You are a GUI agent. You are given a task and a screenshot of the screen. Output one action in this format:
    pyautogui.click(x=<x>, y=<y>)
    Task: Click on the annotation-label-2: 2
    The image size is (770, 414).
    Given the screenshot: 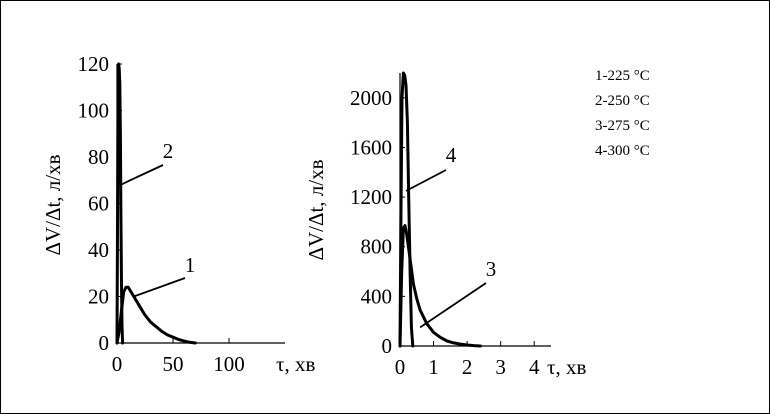 What is the action you would take?
    pyautogui.click(x=168, y=151)
    